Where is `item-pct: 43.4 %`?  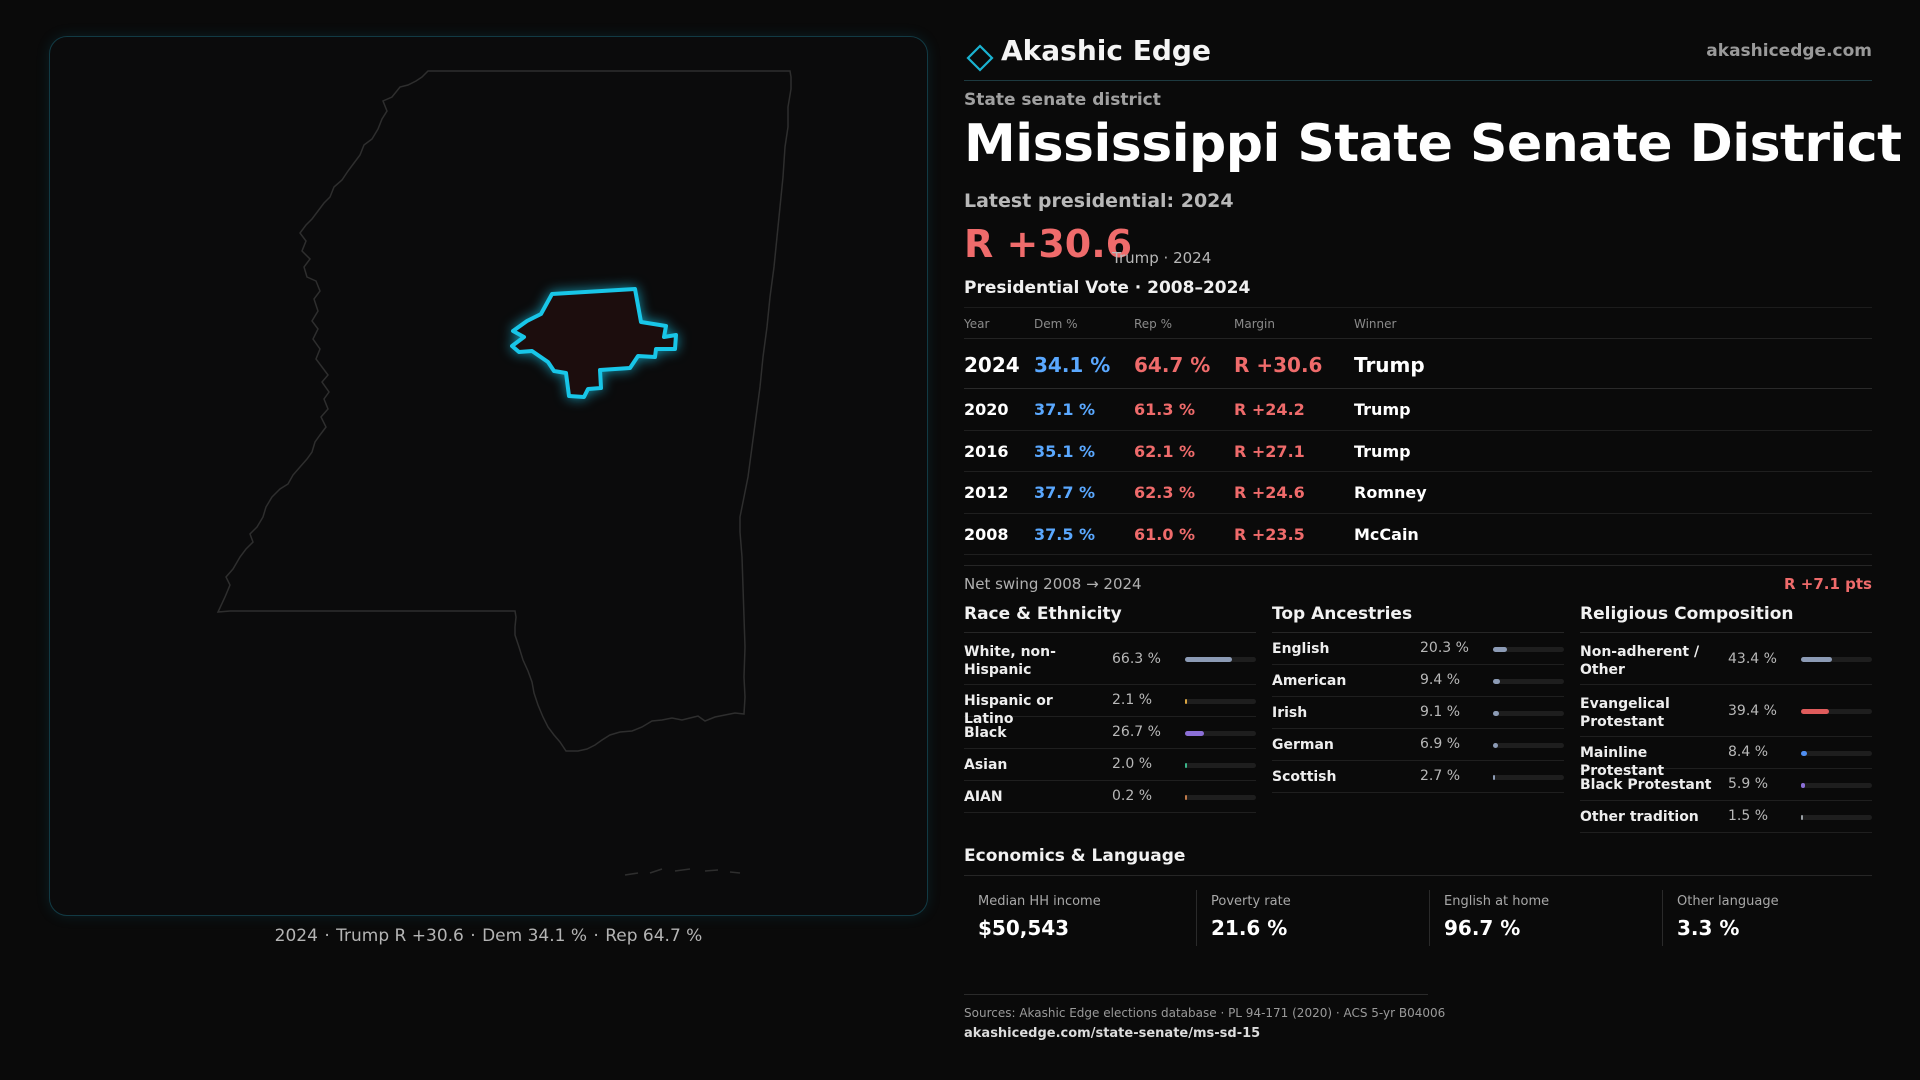 item-pct: 43.4 % is located at coordinates (1752, 659).